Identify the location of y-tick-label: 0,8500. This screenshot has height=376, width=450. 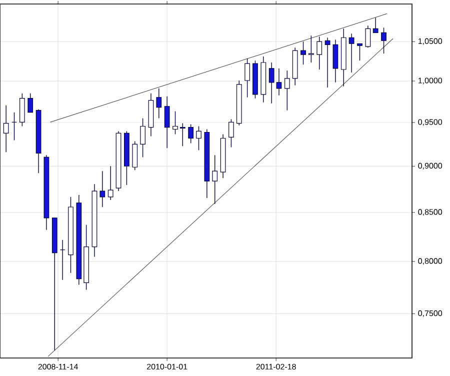
(430, 212).